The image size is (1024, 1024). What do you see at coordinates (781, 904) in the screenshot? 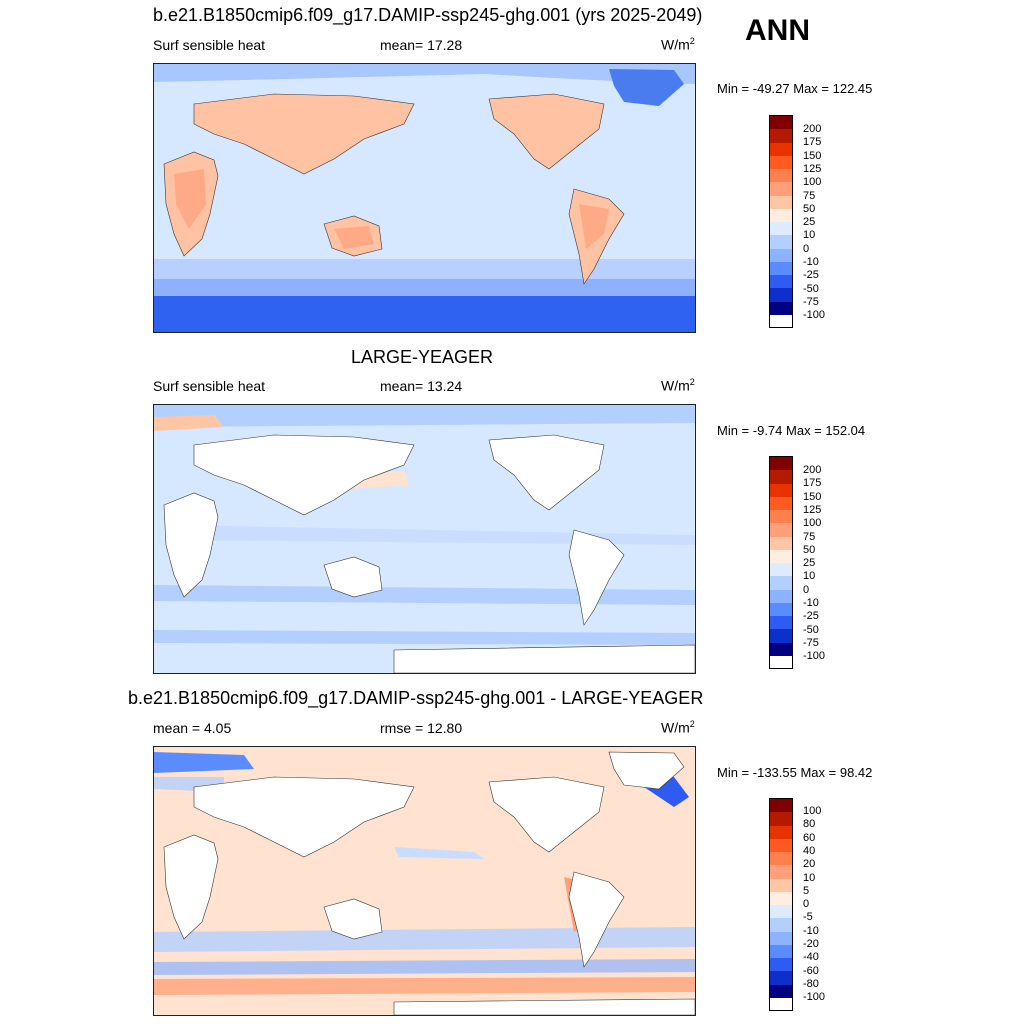
I see `panel3-colorbar` at bounding box center [781, 904].